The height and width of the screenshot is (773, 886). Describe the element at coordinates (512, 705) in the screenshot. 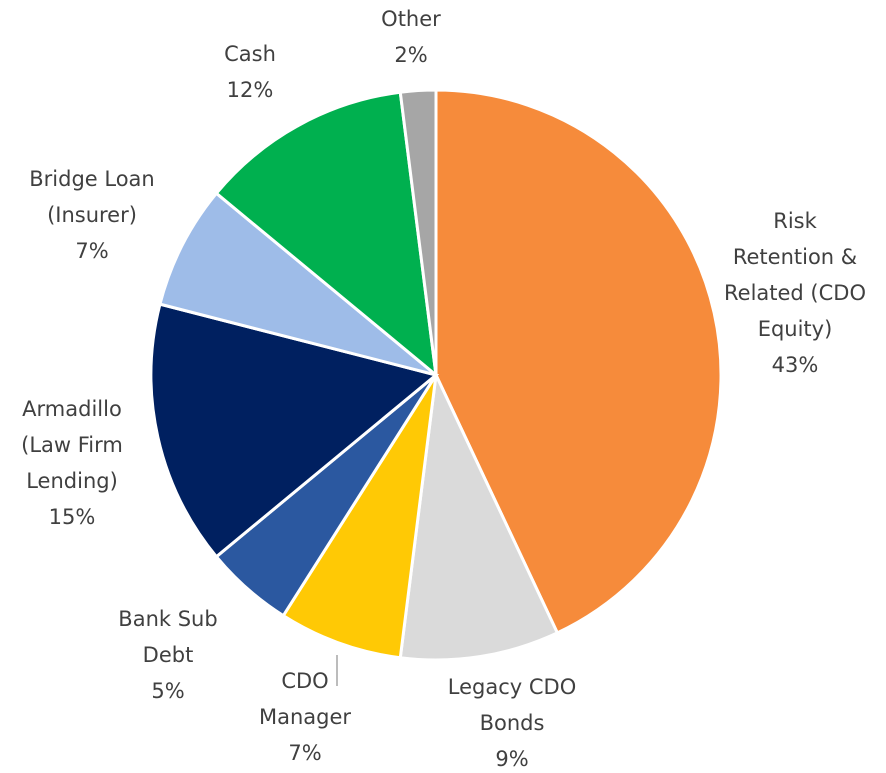

I see `slice-label: Legacy CDO Bonds` at that location.